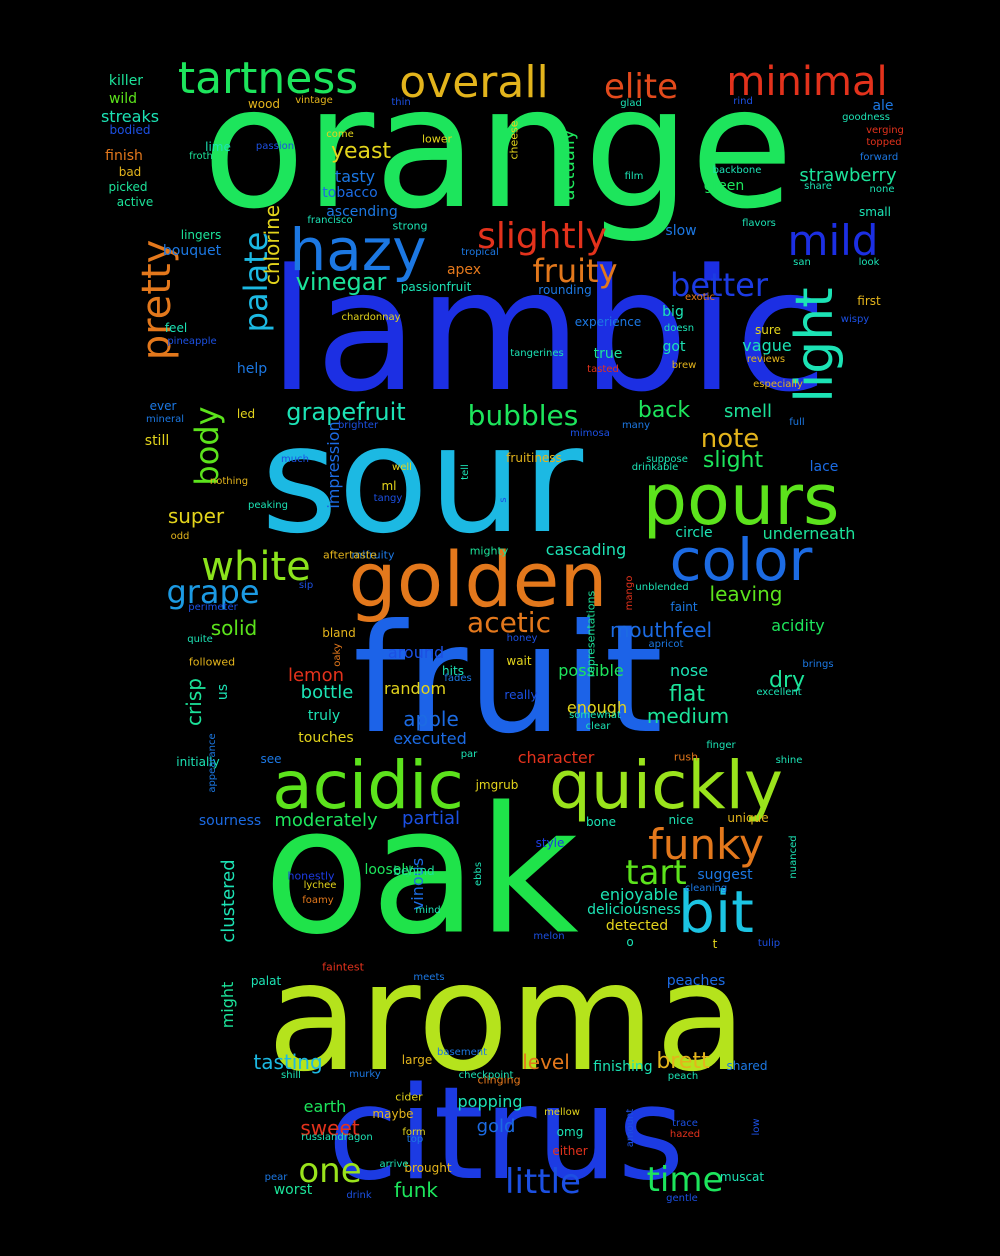 Image resolution: width=1000 pixels, height=1256 pixels. What do you see at coordinates (464, 270) in the screenshot?
I see `cloud-word: apex` at bounding box center [464, 270].